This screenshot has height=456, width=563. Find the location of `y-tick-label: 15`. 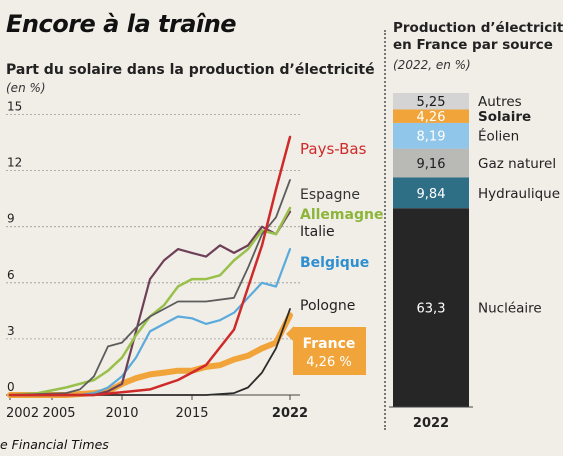

y-tick-label: 15 is located at coordinates (14, 107).